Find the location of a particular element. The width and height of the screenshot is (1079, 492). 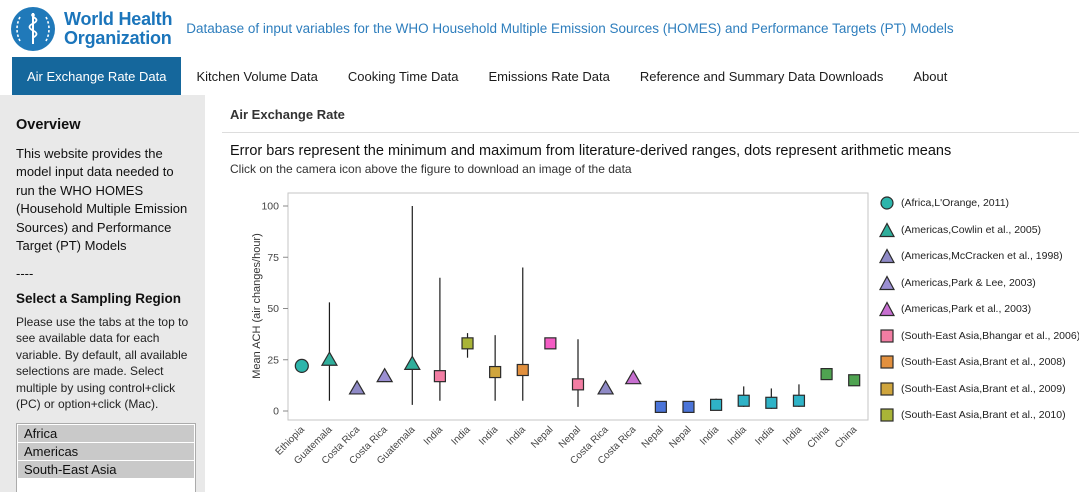

y-tick-label: 75 is located at coordinates (273, 258).